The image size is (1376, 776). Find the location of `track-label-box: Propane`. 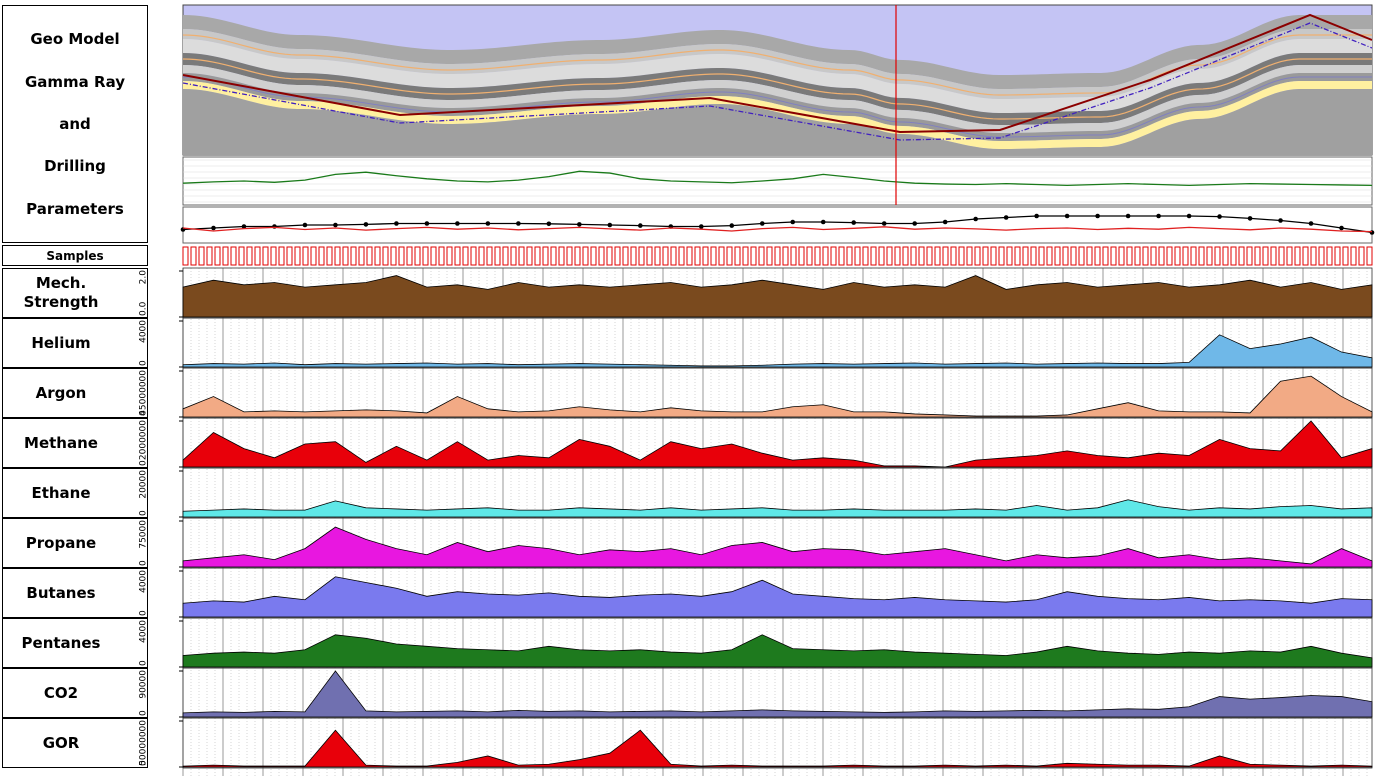

track-label-box: Propane is located at coordinates (75, 543).